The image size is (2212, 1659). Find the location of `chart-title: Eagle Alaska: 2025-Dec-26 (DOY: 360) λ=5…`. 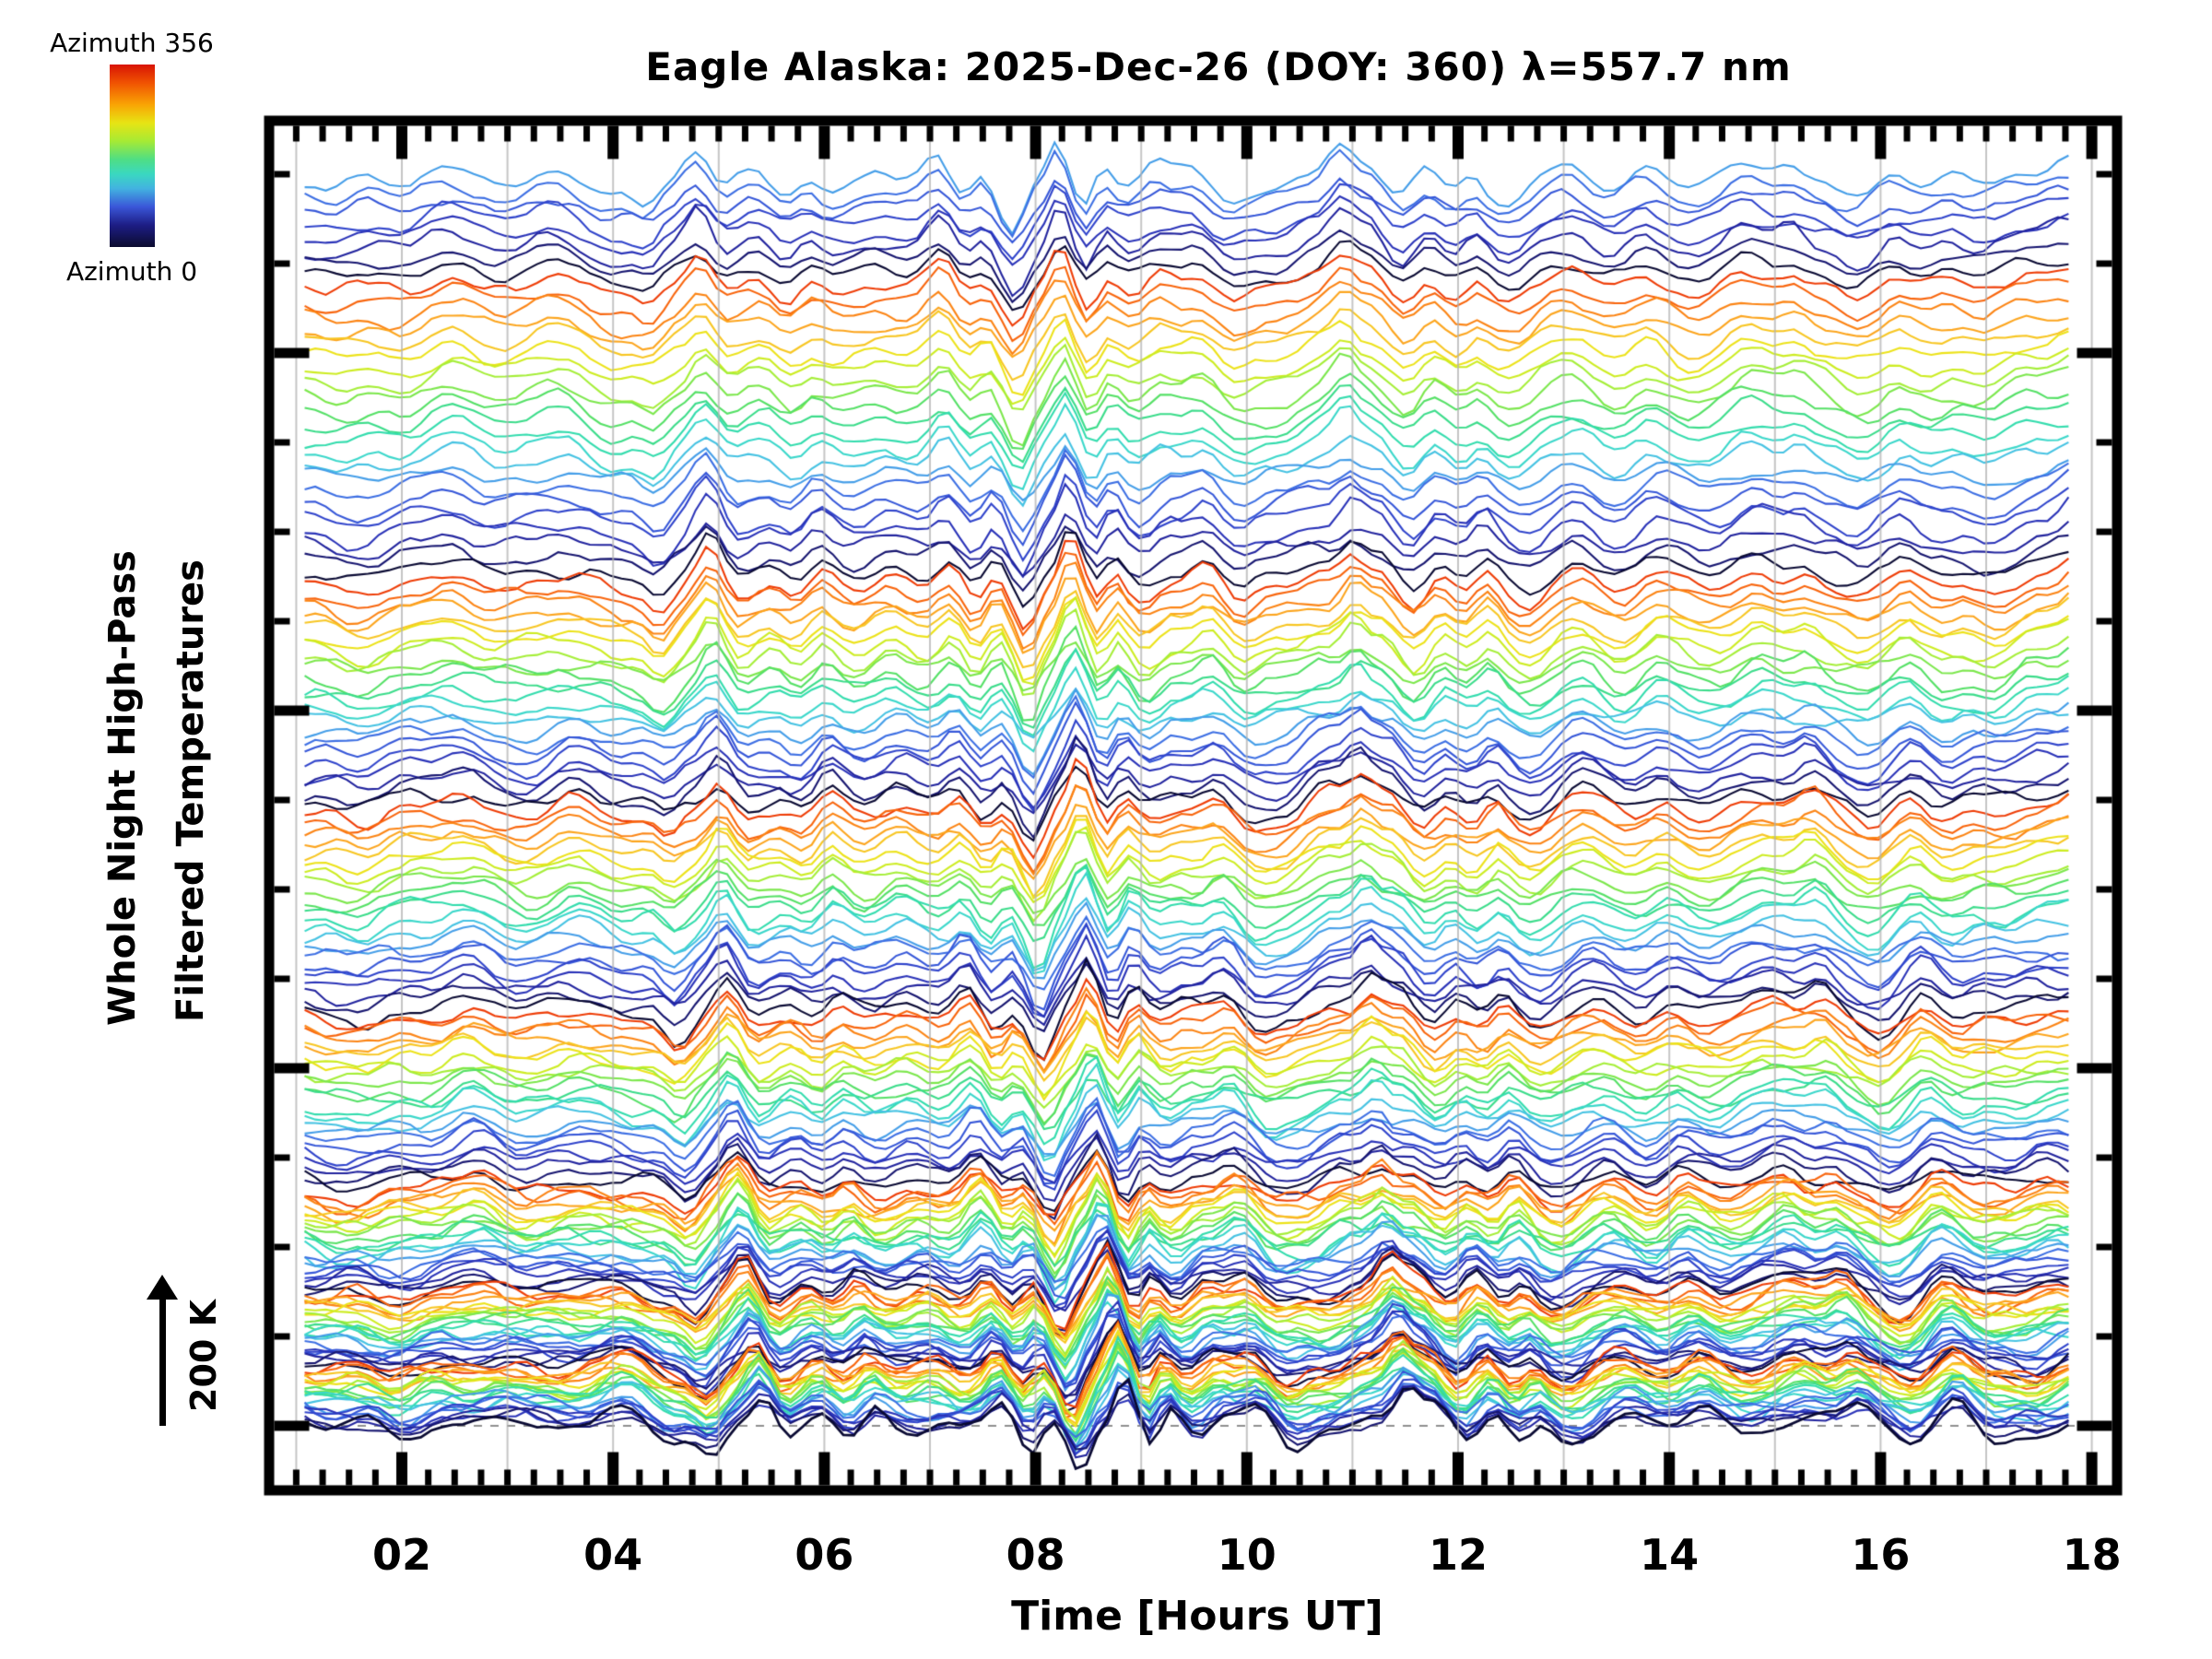

chart-title: Eagle Alaska: 2025-Dec-26 (DOY: 360) λ=5… is located at coordinates (1218, 66).